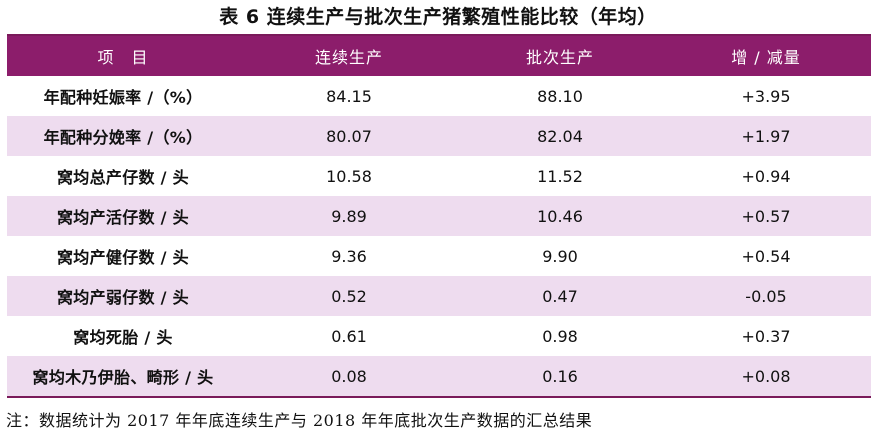  What do you see at coordinates (438, 17) in the screenshot?
I see `table-title: 表 6 连续生产与批次生产猪繁殖性能比较（年均）` at bounding box center [438, 17].